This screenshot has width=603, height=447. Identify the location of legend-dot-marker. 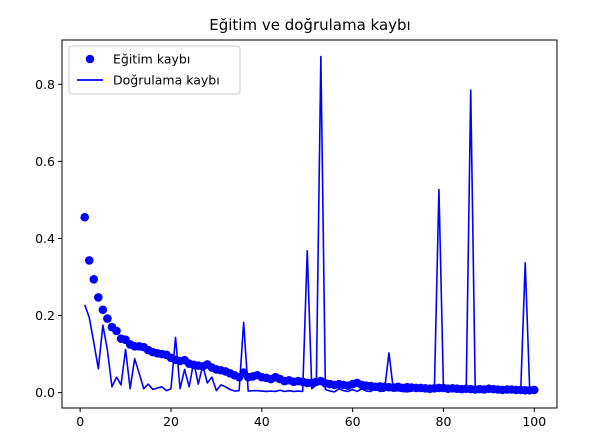
(90, 59).